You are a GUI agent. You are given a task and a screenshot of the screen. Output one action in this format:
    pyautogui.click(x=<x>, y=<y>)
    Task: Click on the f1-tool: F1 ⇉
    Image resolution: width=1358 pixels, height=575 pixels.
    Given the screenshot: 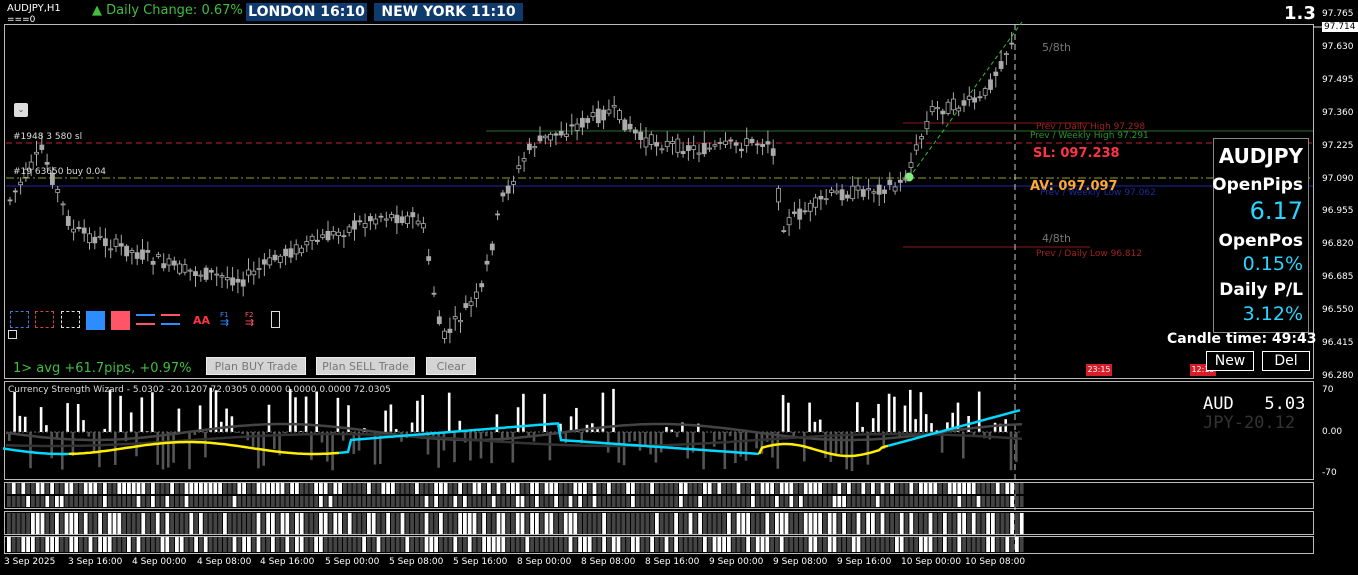 What is the action you would take?
    pyautogui.click(x=225, y=320)
    